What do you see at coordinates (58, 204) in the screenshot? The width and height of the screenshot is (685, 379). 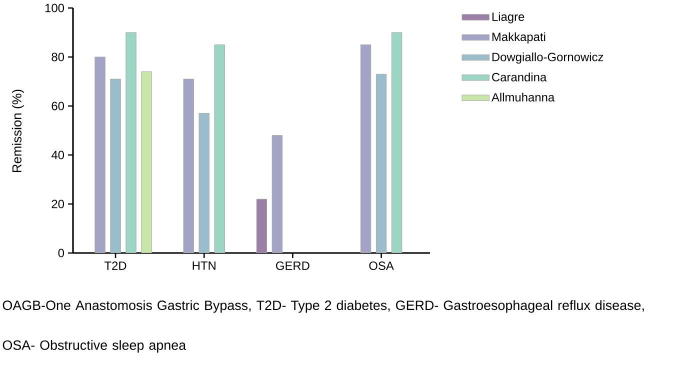 I see `y-tick-label: 20` at bounding box center [58, 204].